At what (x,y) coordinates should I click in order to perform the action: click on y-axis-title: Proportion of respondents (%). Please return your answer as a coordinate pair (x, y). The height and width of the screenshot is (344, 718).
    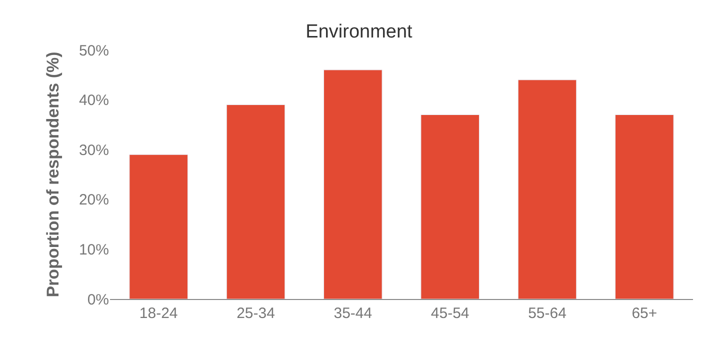
    Looking at the image, I should click on (53, 175).